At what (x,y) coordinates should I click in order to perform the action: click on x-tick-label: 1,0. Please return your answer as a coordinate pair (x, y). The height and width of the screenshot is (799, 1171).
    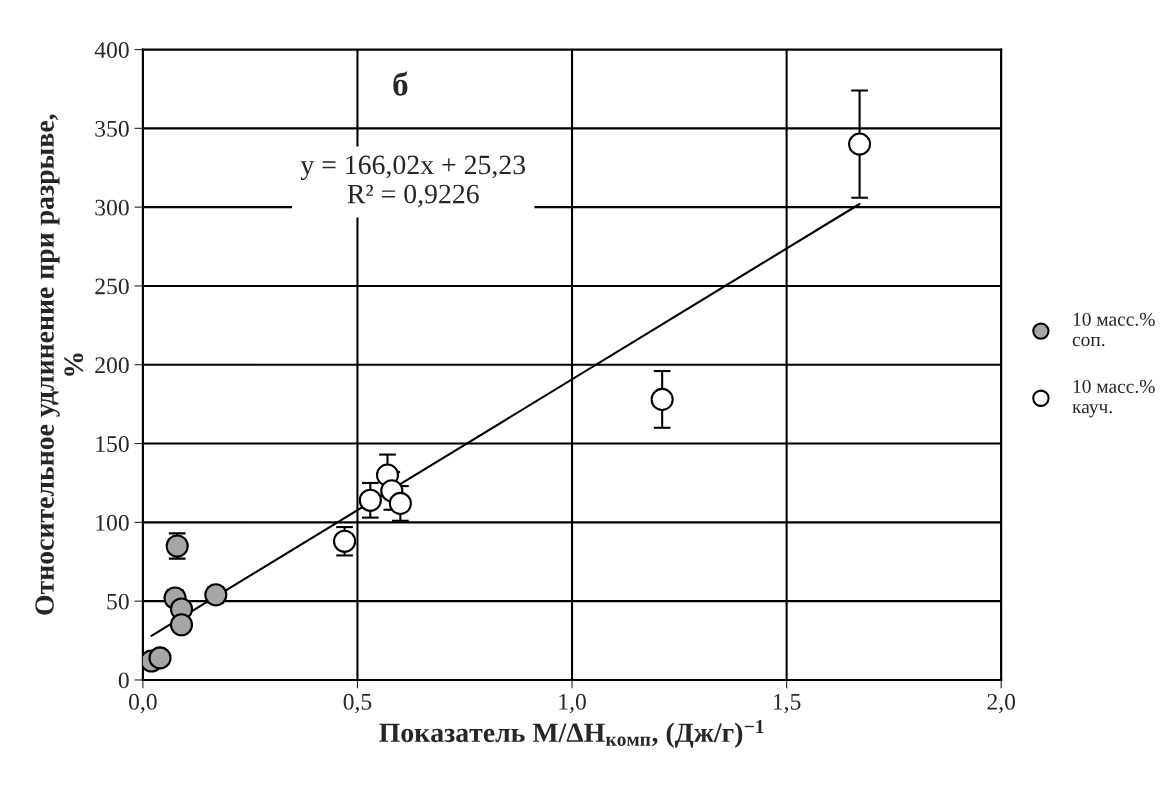
    Looking at the image, I should click on (572, 703).